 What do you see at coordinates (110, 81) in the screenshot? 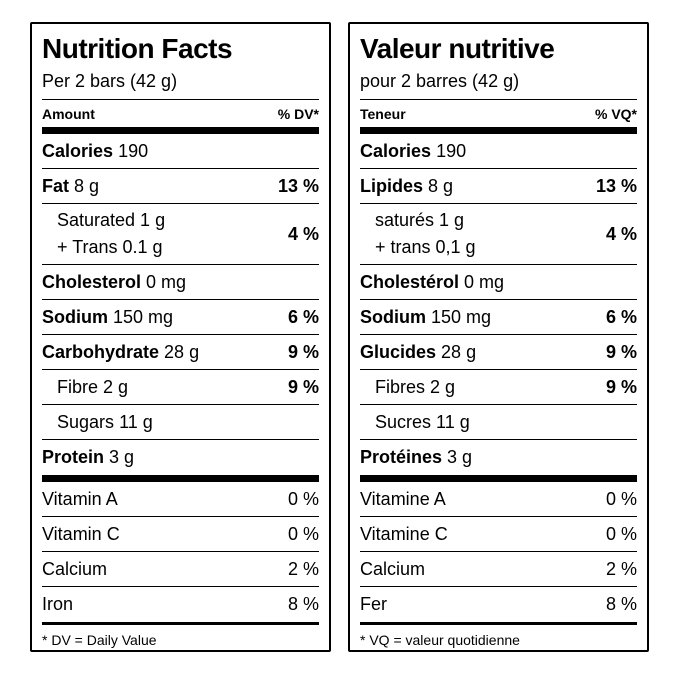
I see `serving-size: Per 2 bars (42 g)` at bounding box center [110, 81].